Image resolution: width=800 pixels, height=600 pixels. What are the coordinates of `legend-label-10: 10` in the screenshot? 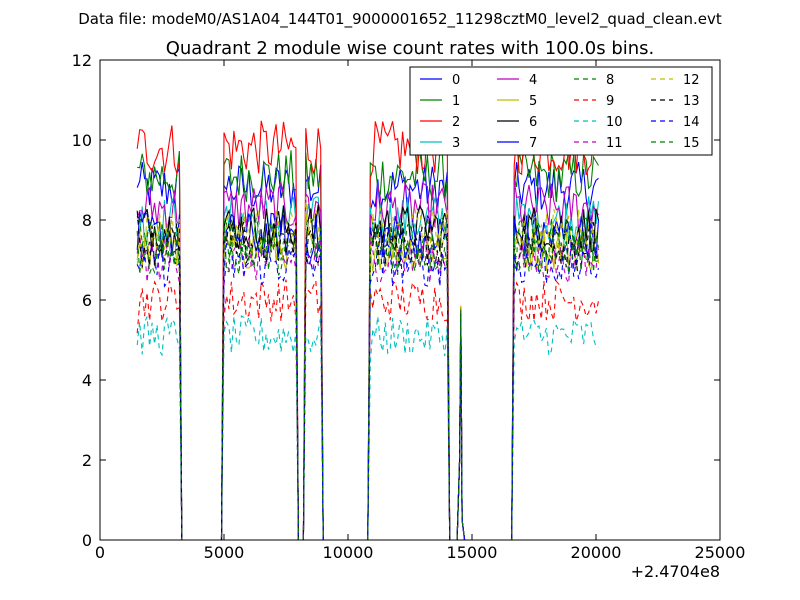 It's located at (614, 122).